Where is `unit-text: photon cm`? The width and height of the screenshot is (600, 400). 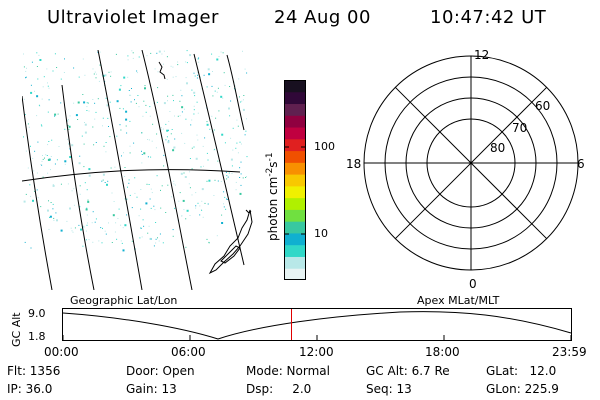 unit-text: photon cm is located at coordinates (273, 208).